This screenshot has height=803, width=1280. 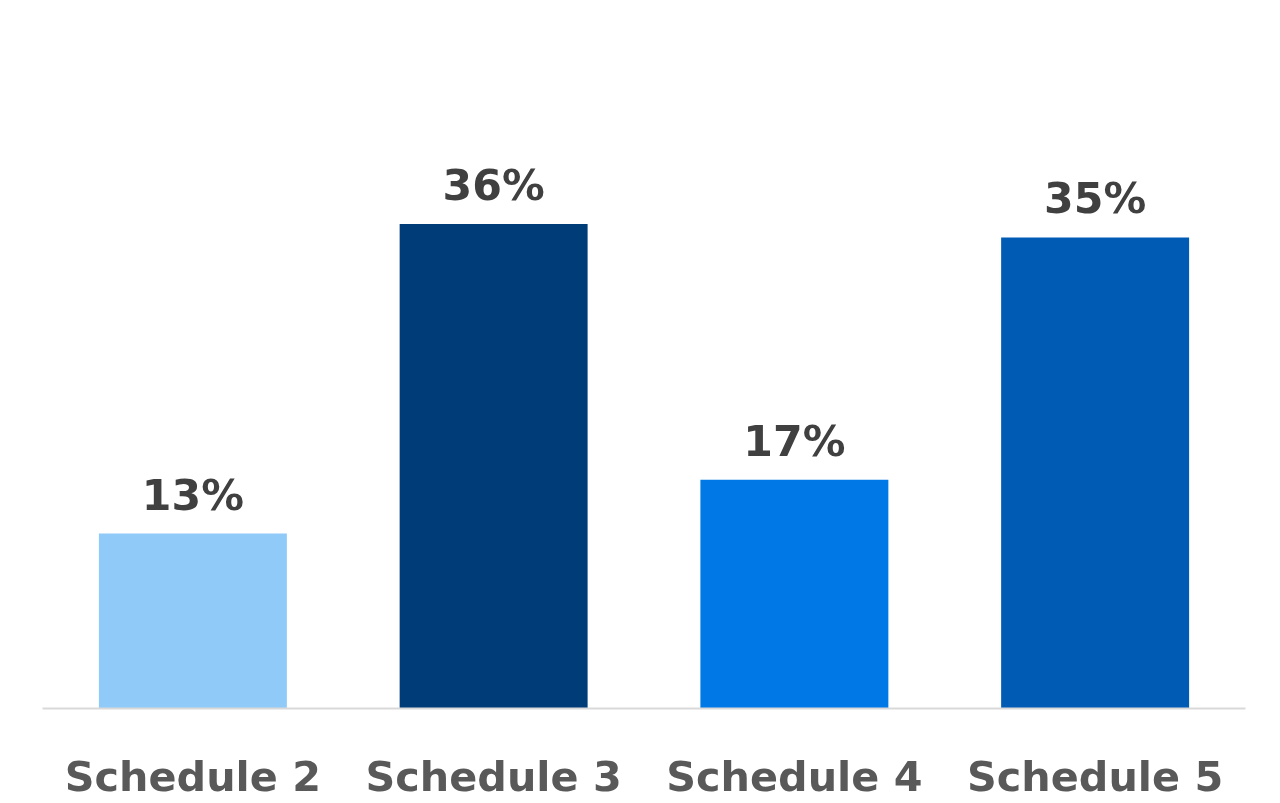 What do you see at coordinates (493, 184) in the screenshot?
I see `data-label: 36%` at bounding box center [493, 184].